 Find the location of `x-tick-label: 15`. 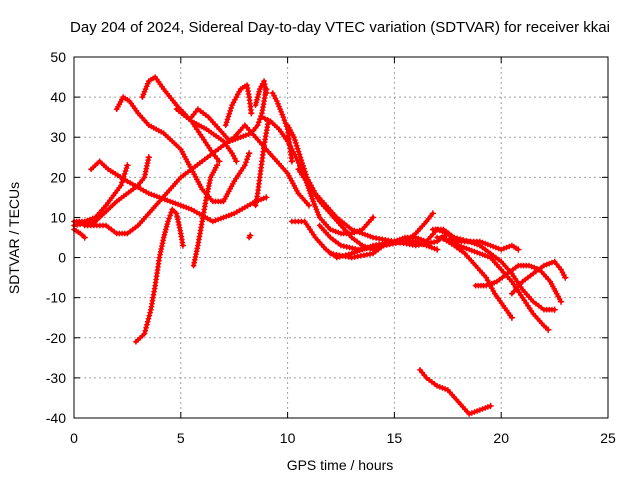

x-tick-label: 15 is located at coordinates (395, 438).